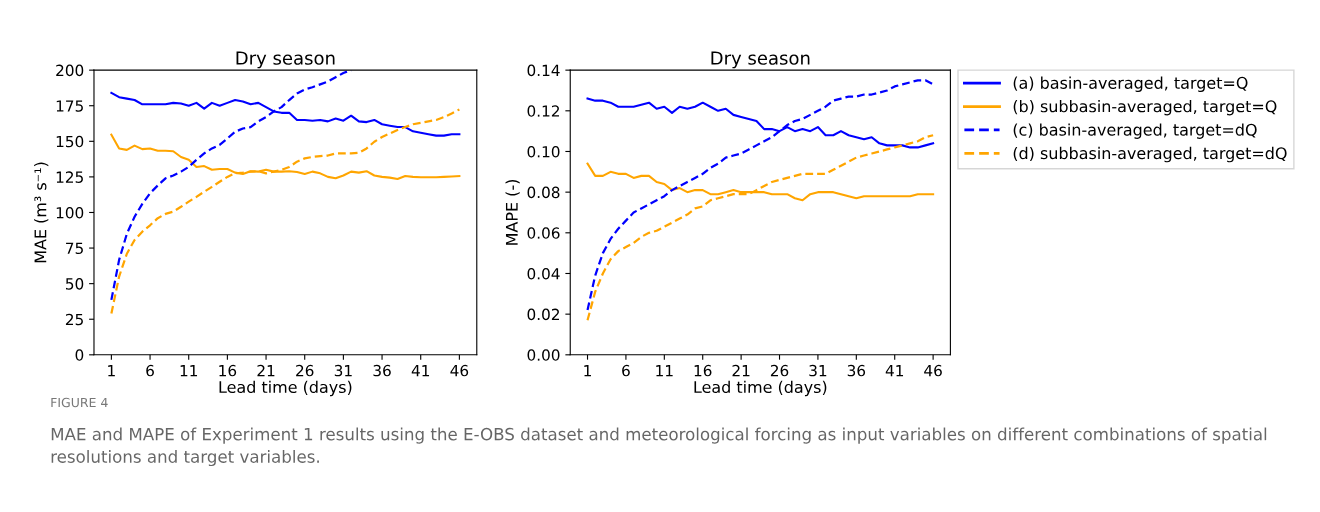  I want to click on y-tick-label: 25, so click(74, 319).